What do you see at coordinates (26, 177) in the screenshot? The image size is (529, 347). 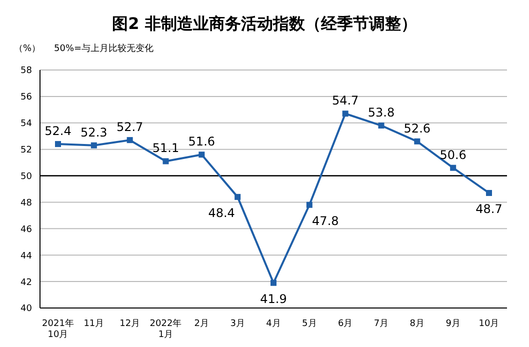 I see `y-tick-label: 50` at bounding box center [26, 177].